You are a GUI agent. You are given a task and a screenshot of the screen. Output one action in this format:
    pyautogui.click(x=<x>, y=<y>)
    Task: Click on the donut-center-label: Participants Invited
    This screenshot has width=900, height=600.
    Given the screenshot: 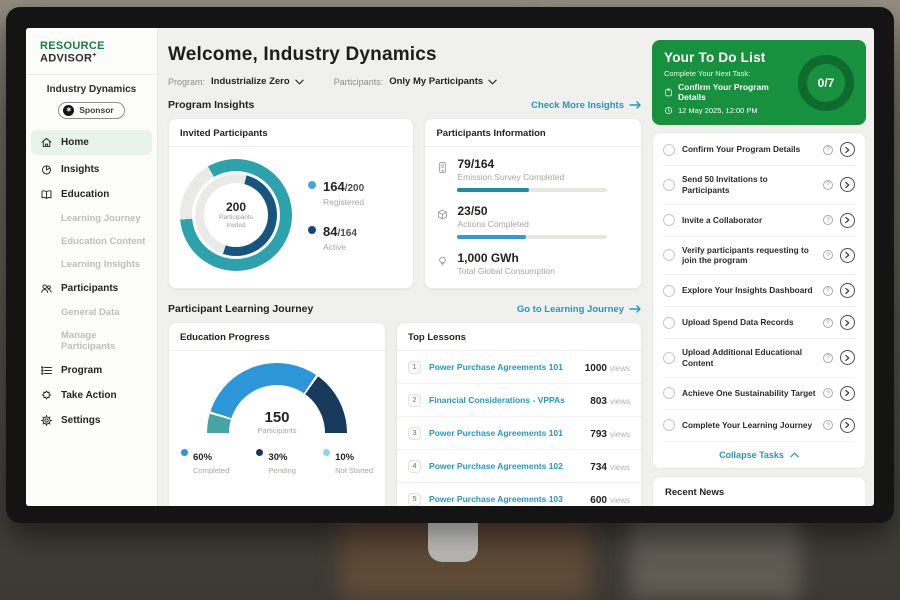 What is the action you would take?
    pyautogui.click(x=236, y=221)
    